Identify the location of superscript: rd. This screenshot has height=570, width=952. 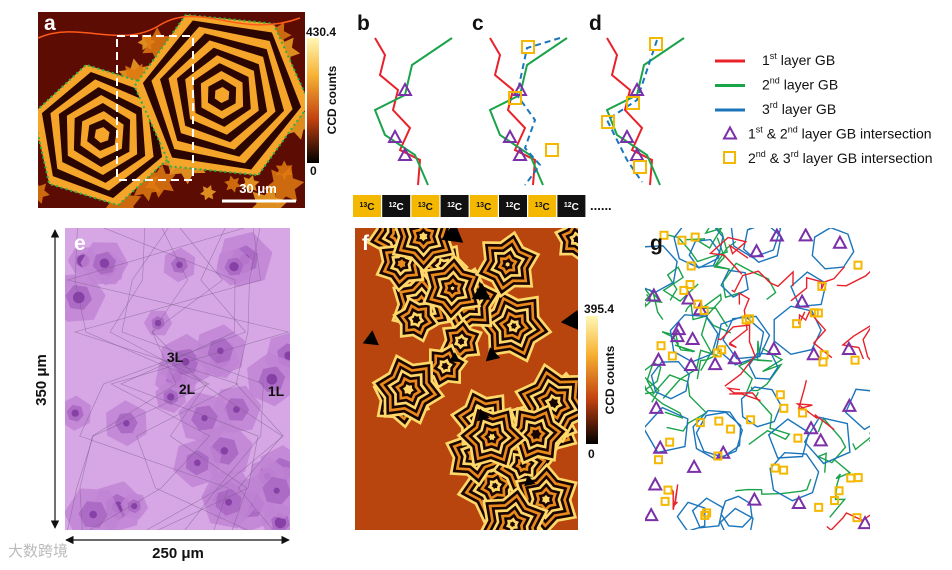
(774, 105).